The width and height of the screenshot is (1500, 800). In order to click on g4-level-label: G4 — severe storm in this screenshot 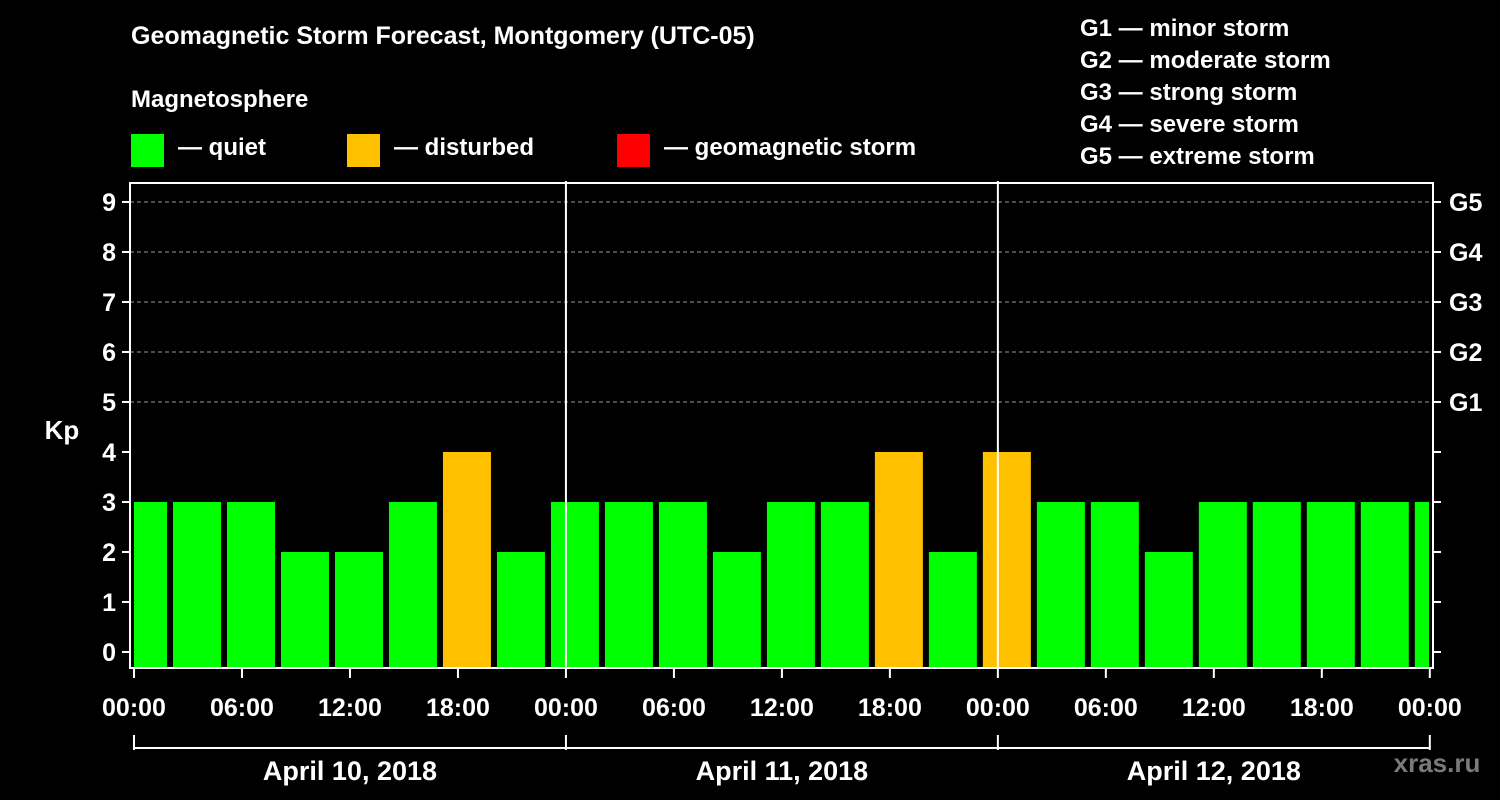, I will do `click(1189, 124)`.